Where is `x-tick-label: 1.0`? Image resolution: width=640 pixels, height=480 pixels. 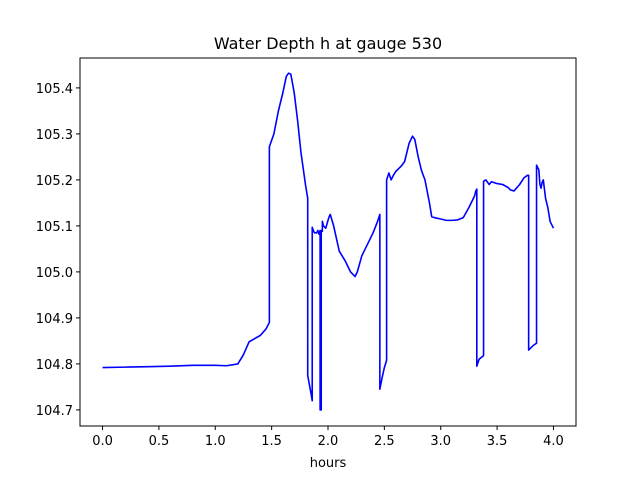
x-tick-label: 1.0 is located at coordinates (215, 441).